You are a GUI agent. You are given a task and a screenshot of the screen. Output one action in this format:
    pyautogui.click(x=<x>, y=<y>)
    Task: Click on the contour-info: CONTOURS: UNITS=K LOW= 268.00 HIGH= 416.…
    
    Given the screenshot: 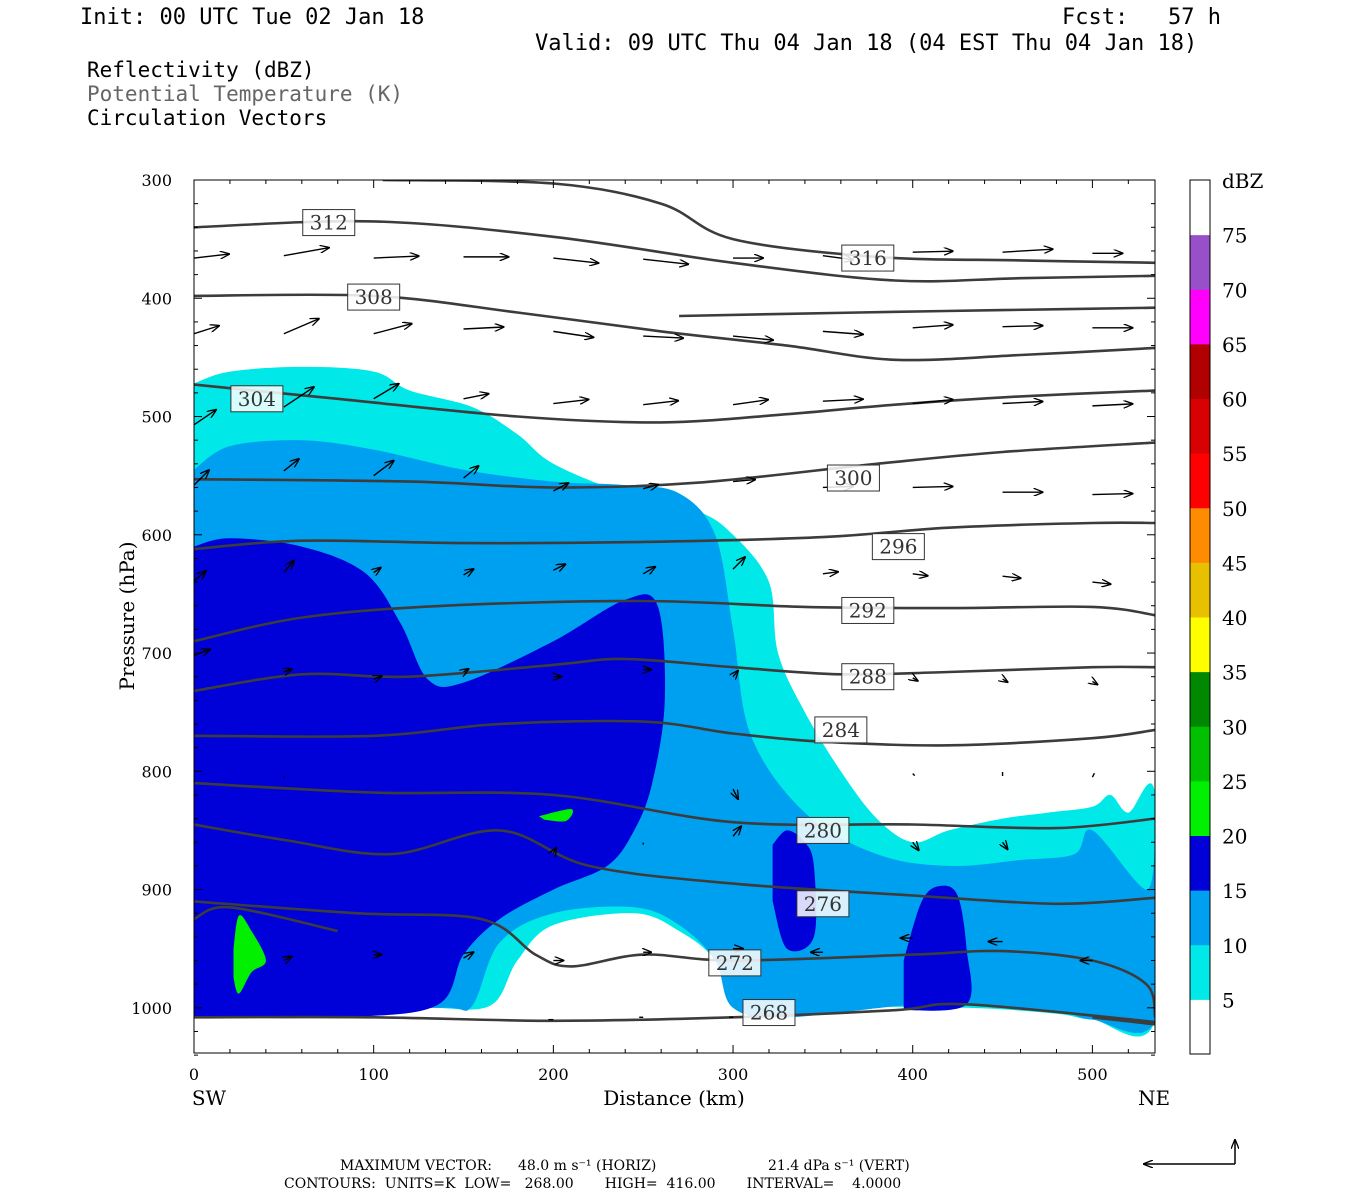 What is the action you would take?
    pyautogui.click(x=593, y=1184)
    